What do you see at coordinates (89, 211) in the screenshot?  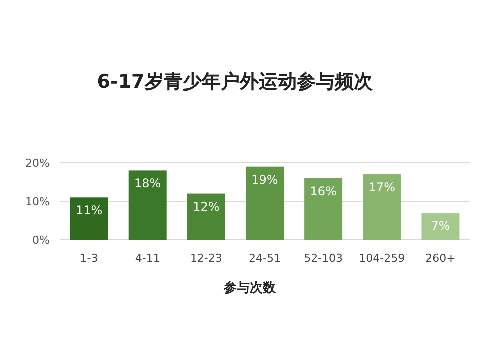 I see `data-label: 11%` at bounding box center [89, 211].